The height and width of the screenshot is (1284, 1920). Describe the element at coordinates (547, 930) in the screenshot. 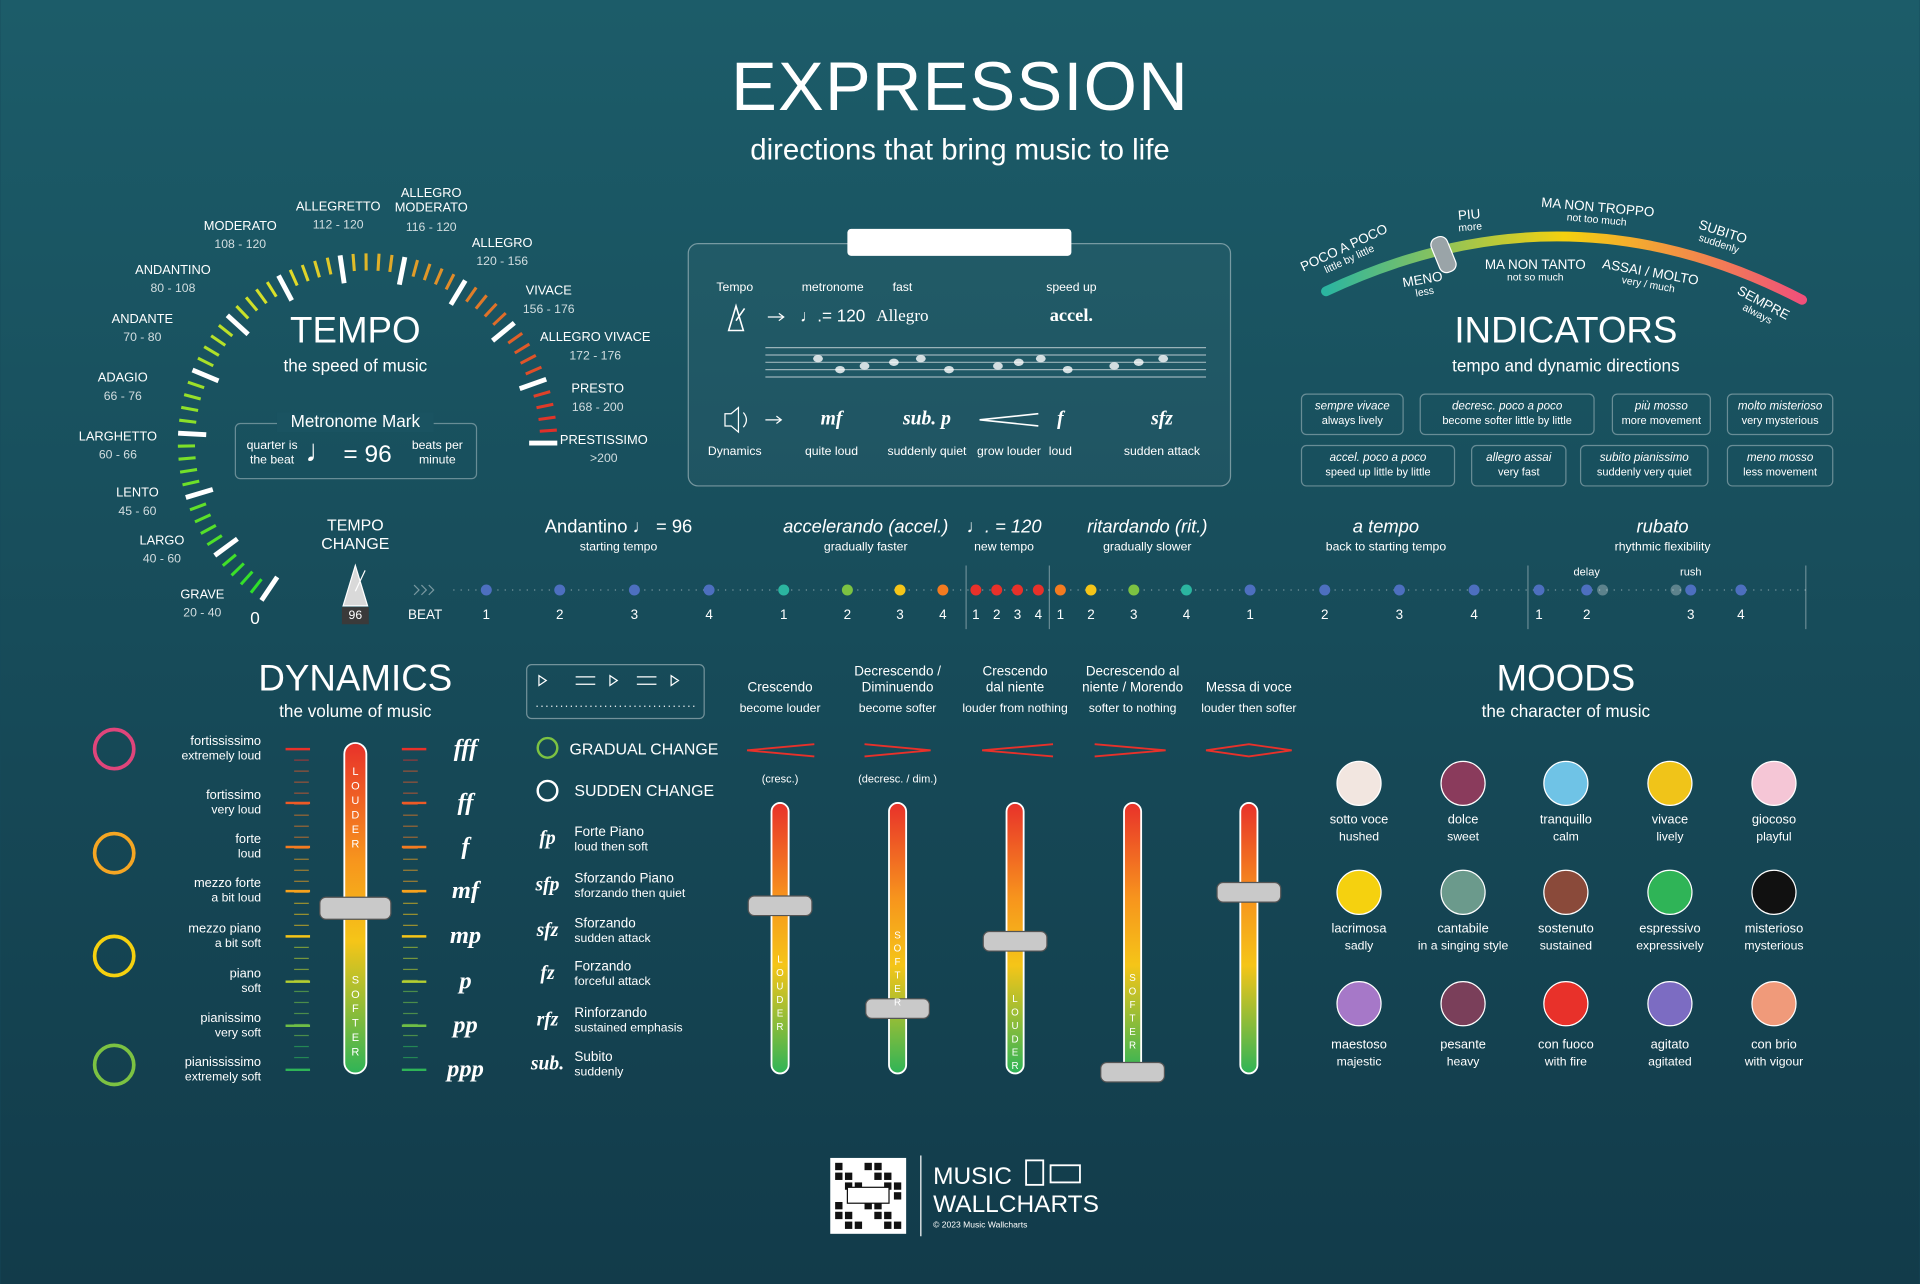

I see `sudden-symbol: sfz` at that location.